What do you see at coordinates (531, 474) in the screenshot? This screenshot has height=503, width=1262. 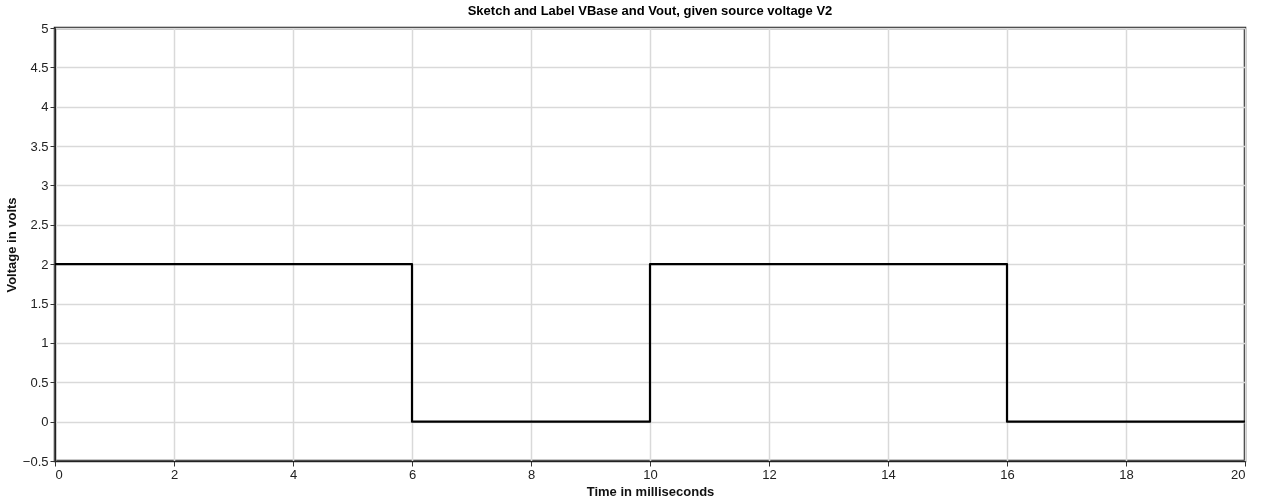 I see `x-tick-label: 8` at bounding box center [531, 474].